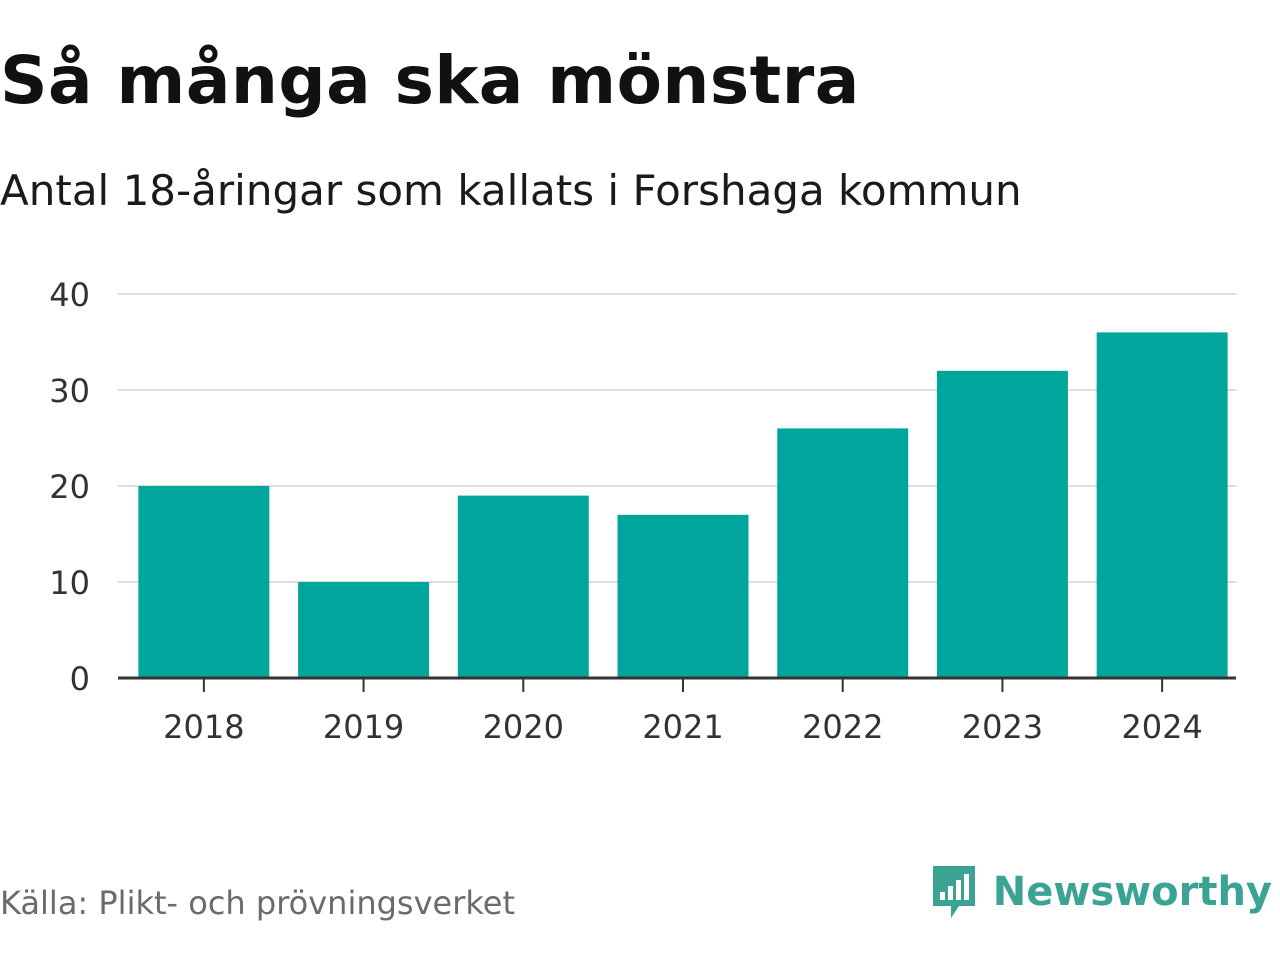 The image size is (1280, 960). Describe the element at coordinates (1162, 505) in the screenshot. I see `bar-2024` at that location.